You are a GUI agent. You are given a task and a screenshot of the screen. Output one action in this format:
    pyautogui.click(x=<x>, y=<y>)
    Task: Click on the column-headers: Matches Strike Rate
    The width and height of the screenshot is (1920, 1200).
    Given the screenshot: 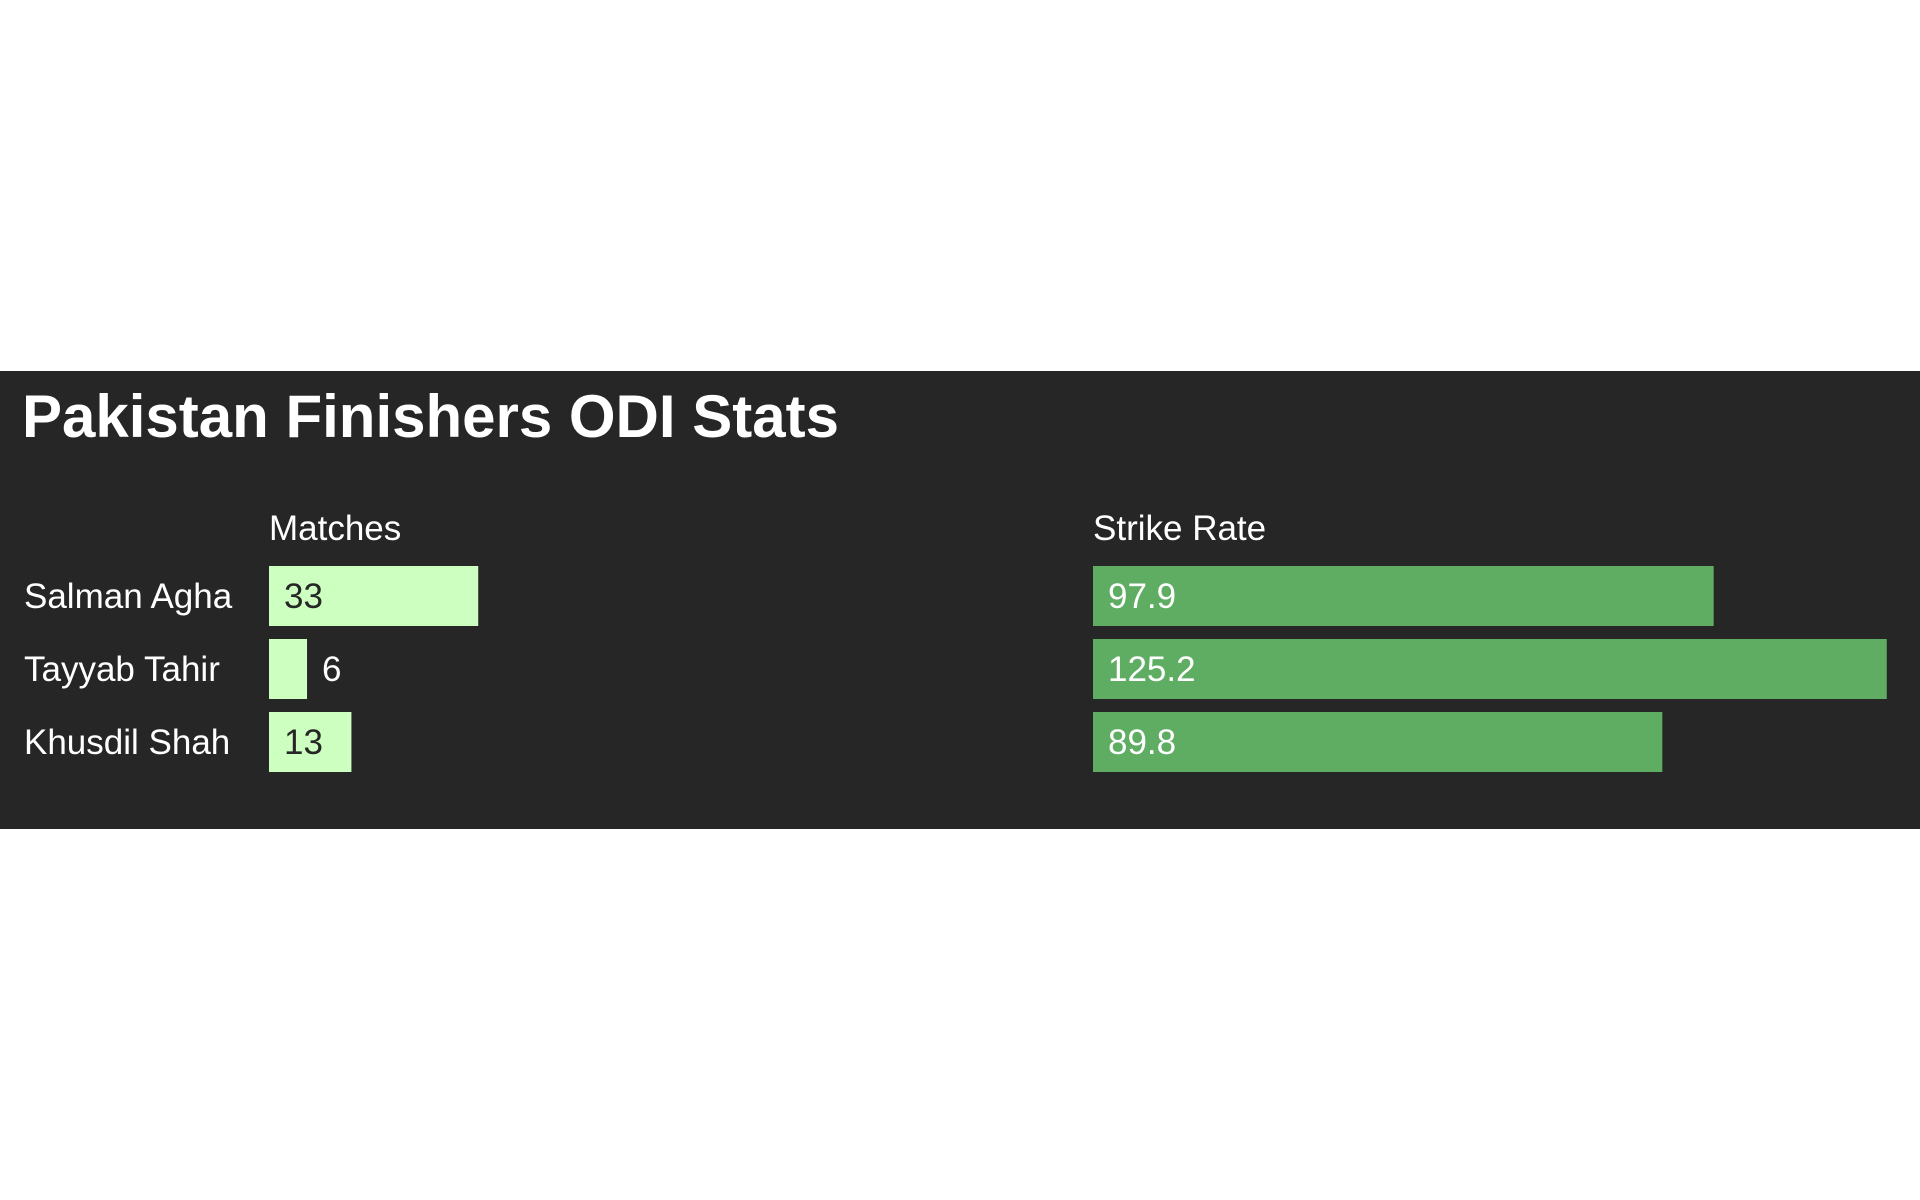 What is the action you would take?
    pyautogui.click(x=767, y=528)
    